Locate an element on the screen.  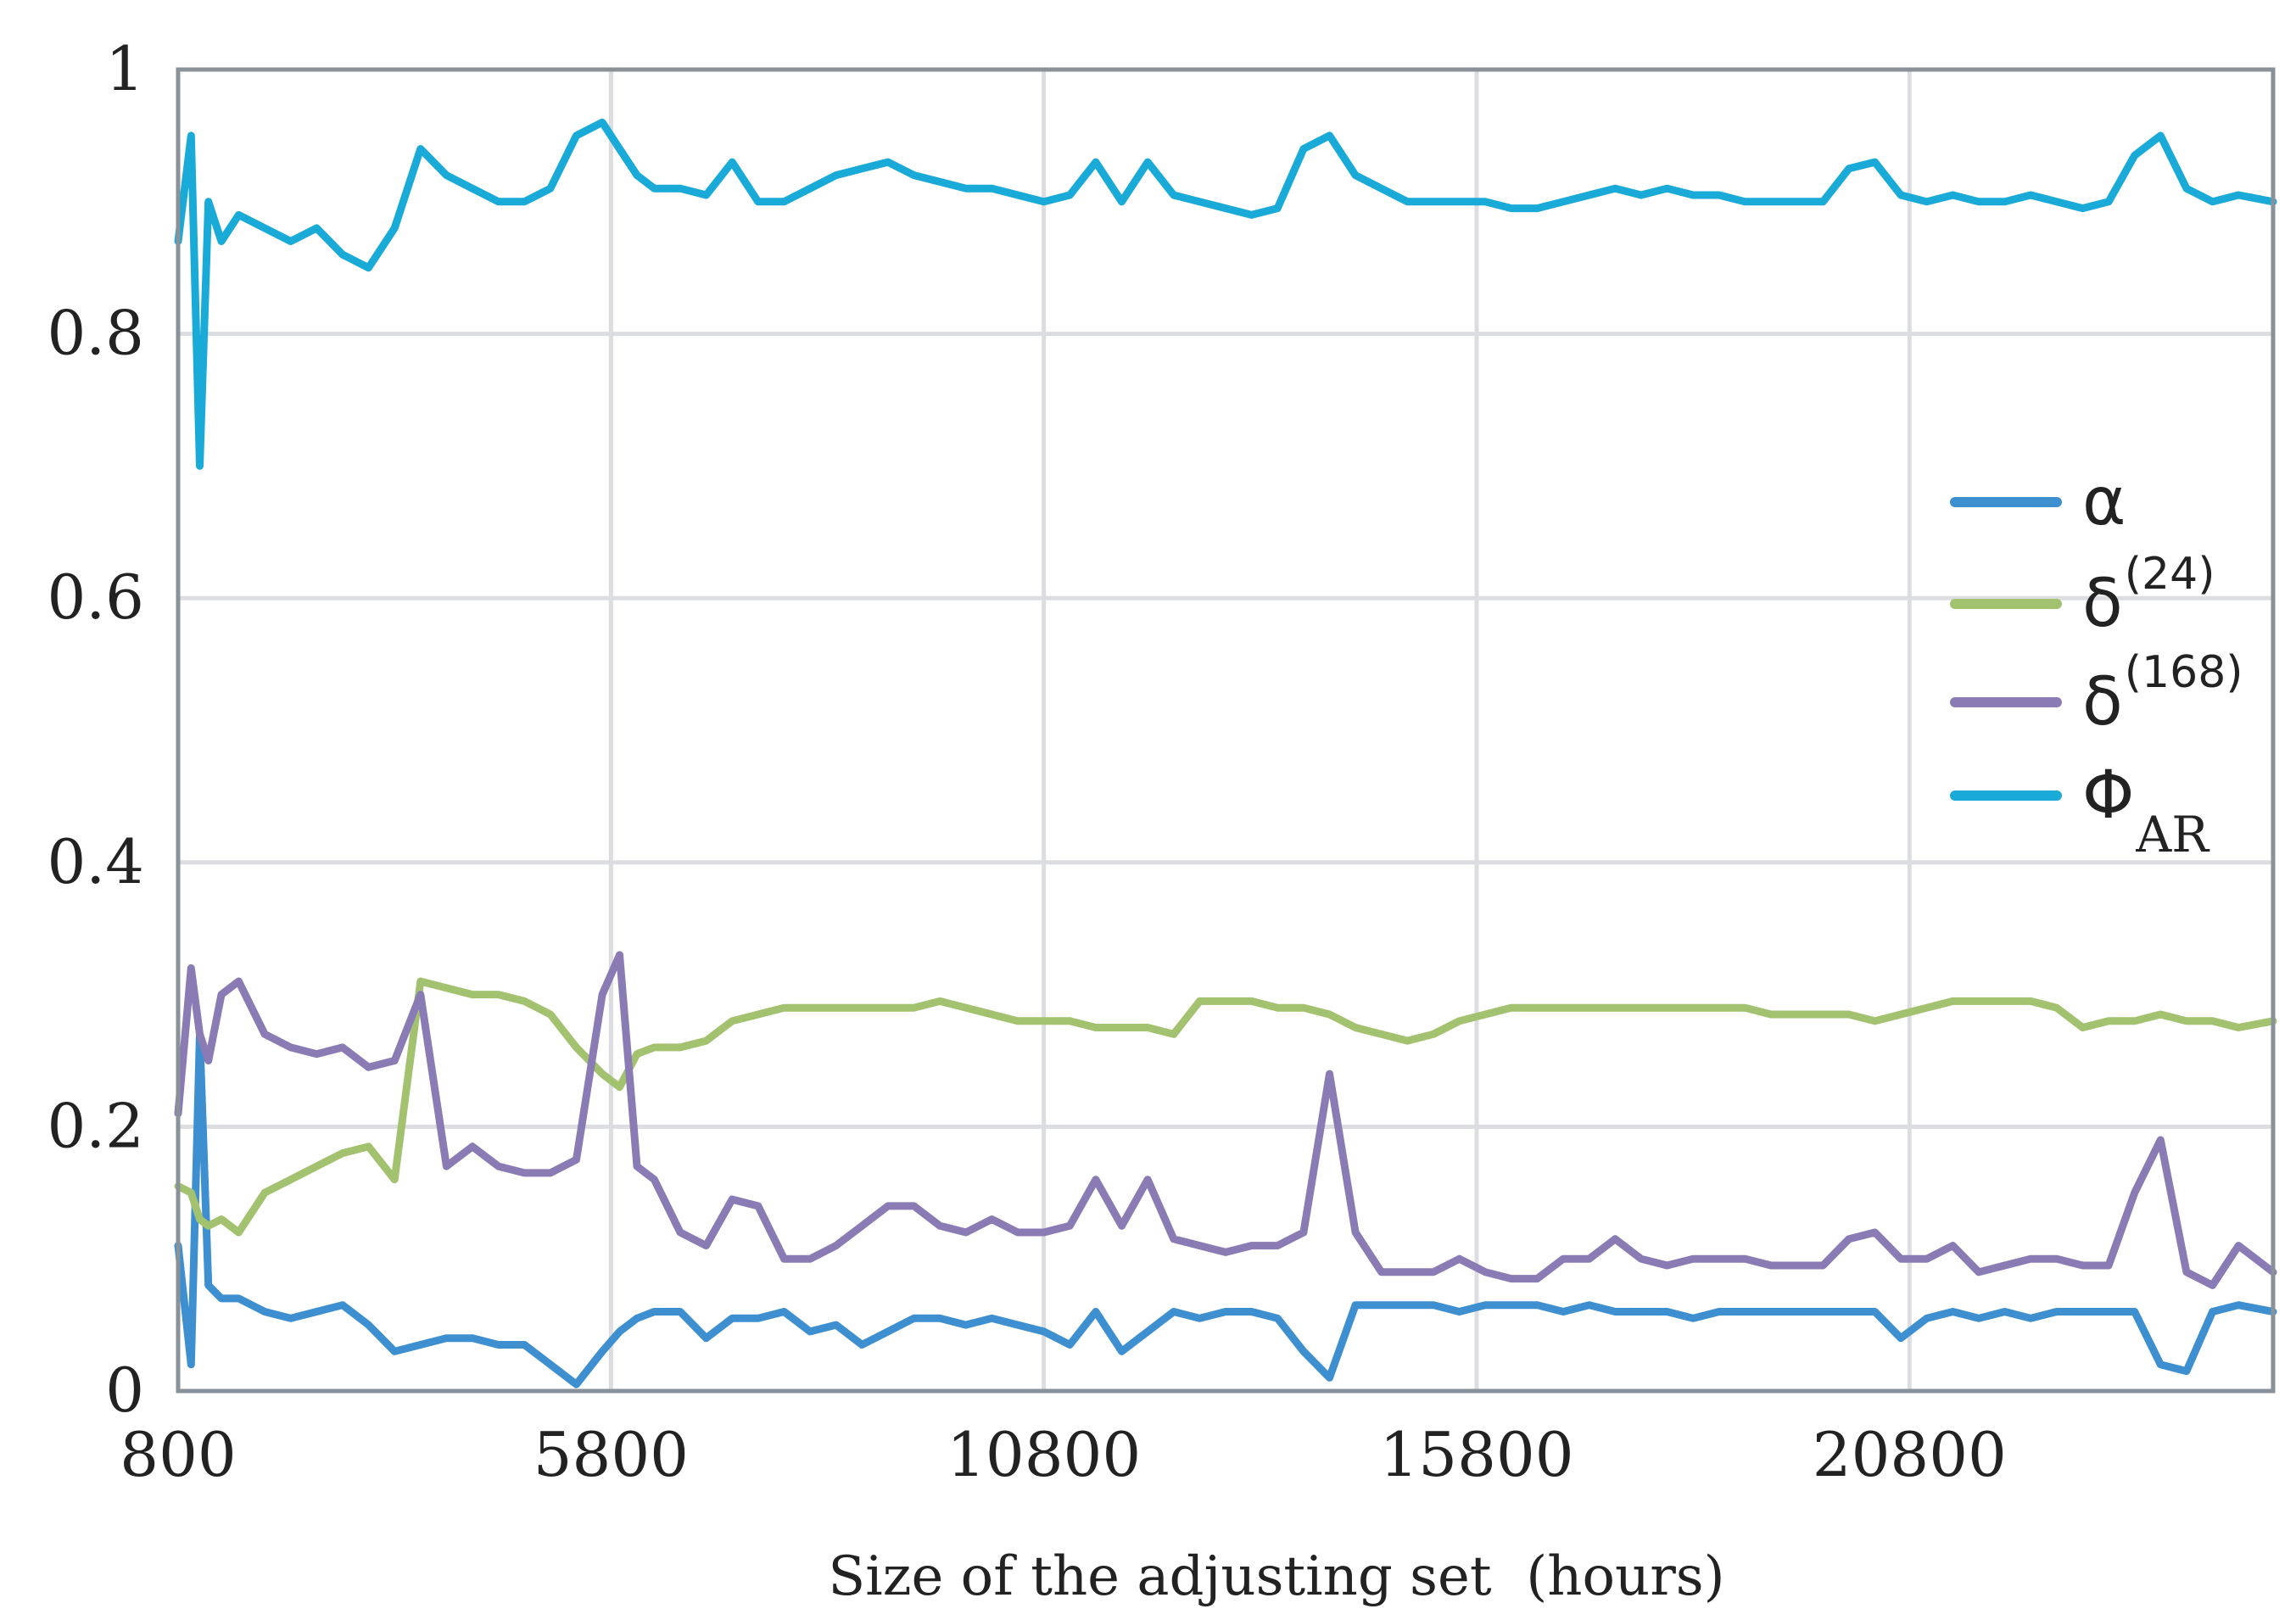
legend: αδ (24)δ (168)ΦAR is located at coordinates (2096, 663).